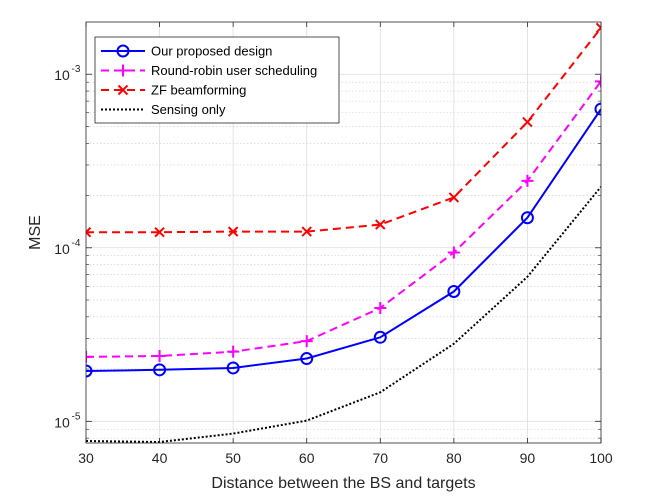 This screenshot has height=498, width=664. Describe the element at coordinates (528, 458) in the screenshot. I see `x-tick-label: 90` at that location.